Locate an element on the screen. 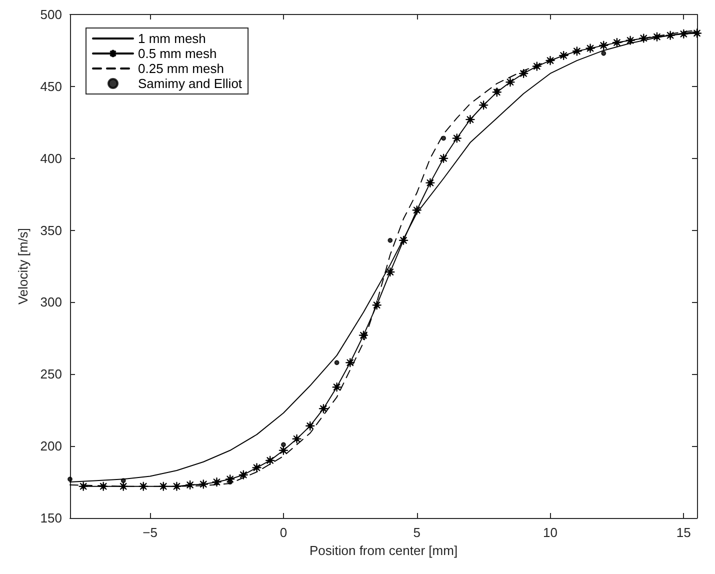 This screenshot has height=574, width=715. y-tick-label: 250 is located at coordinates (51, 374).